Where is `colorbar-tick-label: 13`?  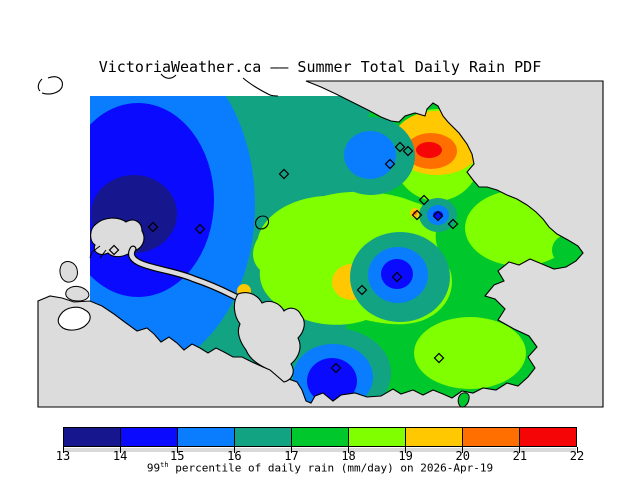 colorbar-tick-label: 13 is located at coordinates (63, 456).